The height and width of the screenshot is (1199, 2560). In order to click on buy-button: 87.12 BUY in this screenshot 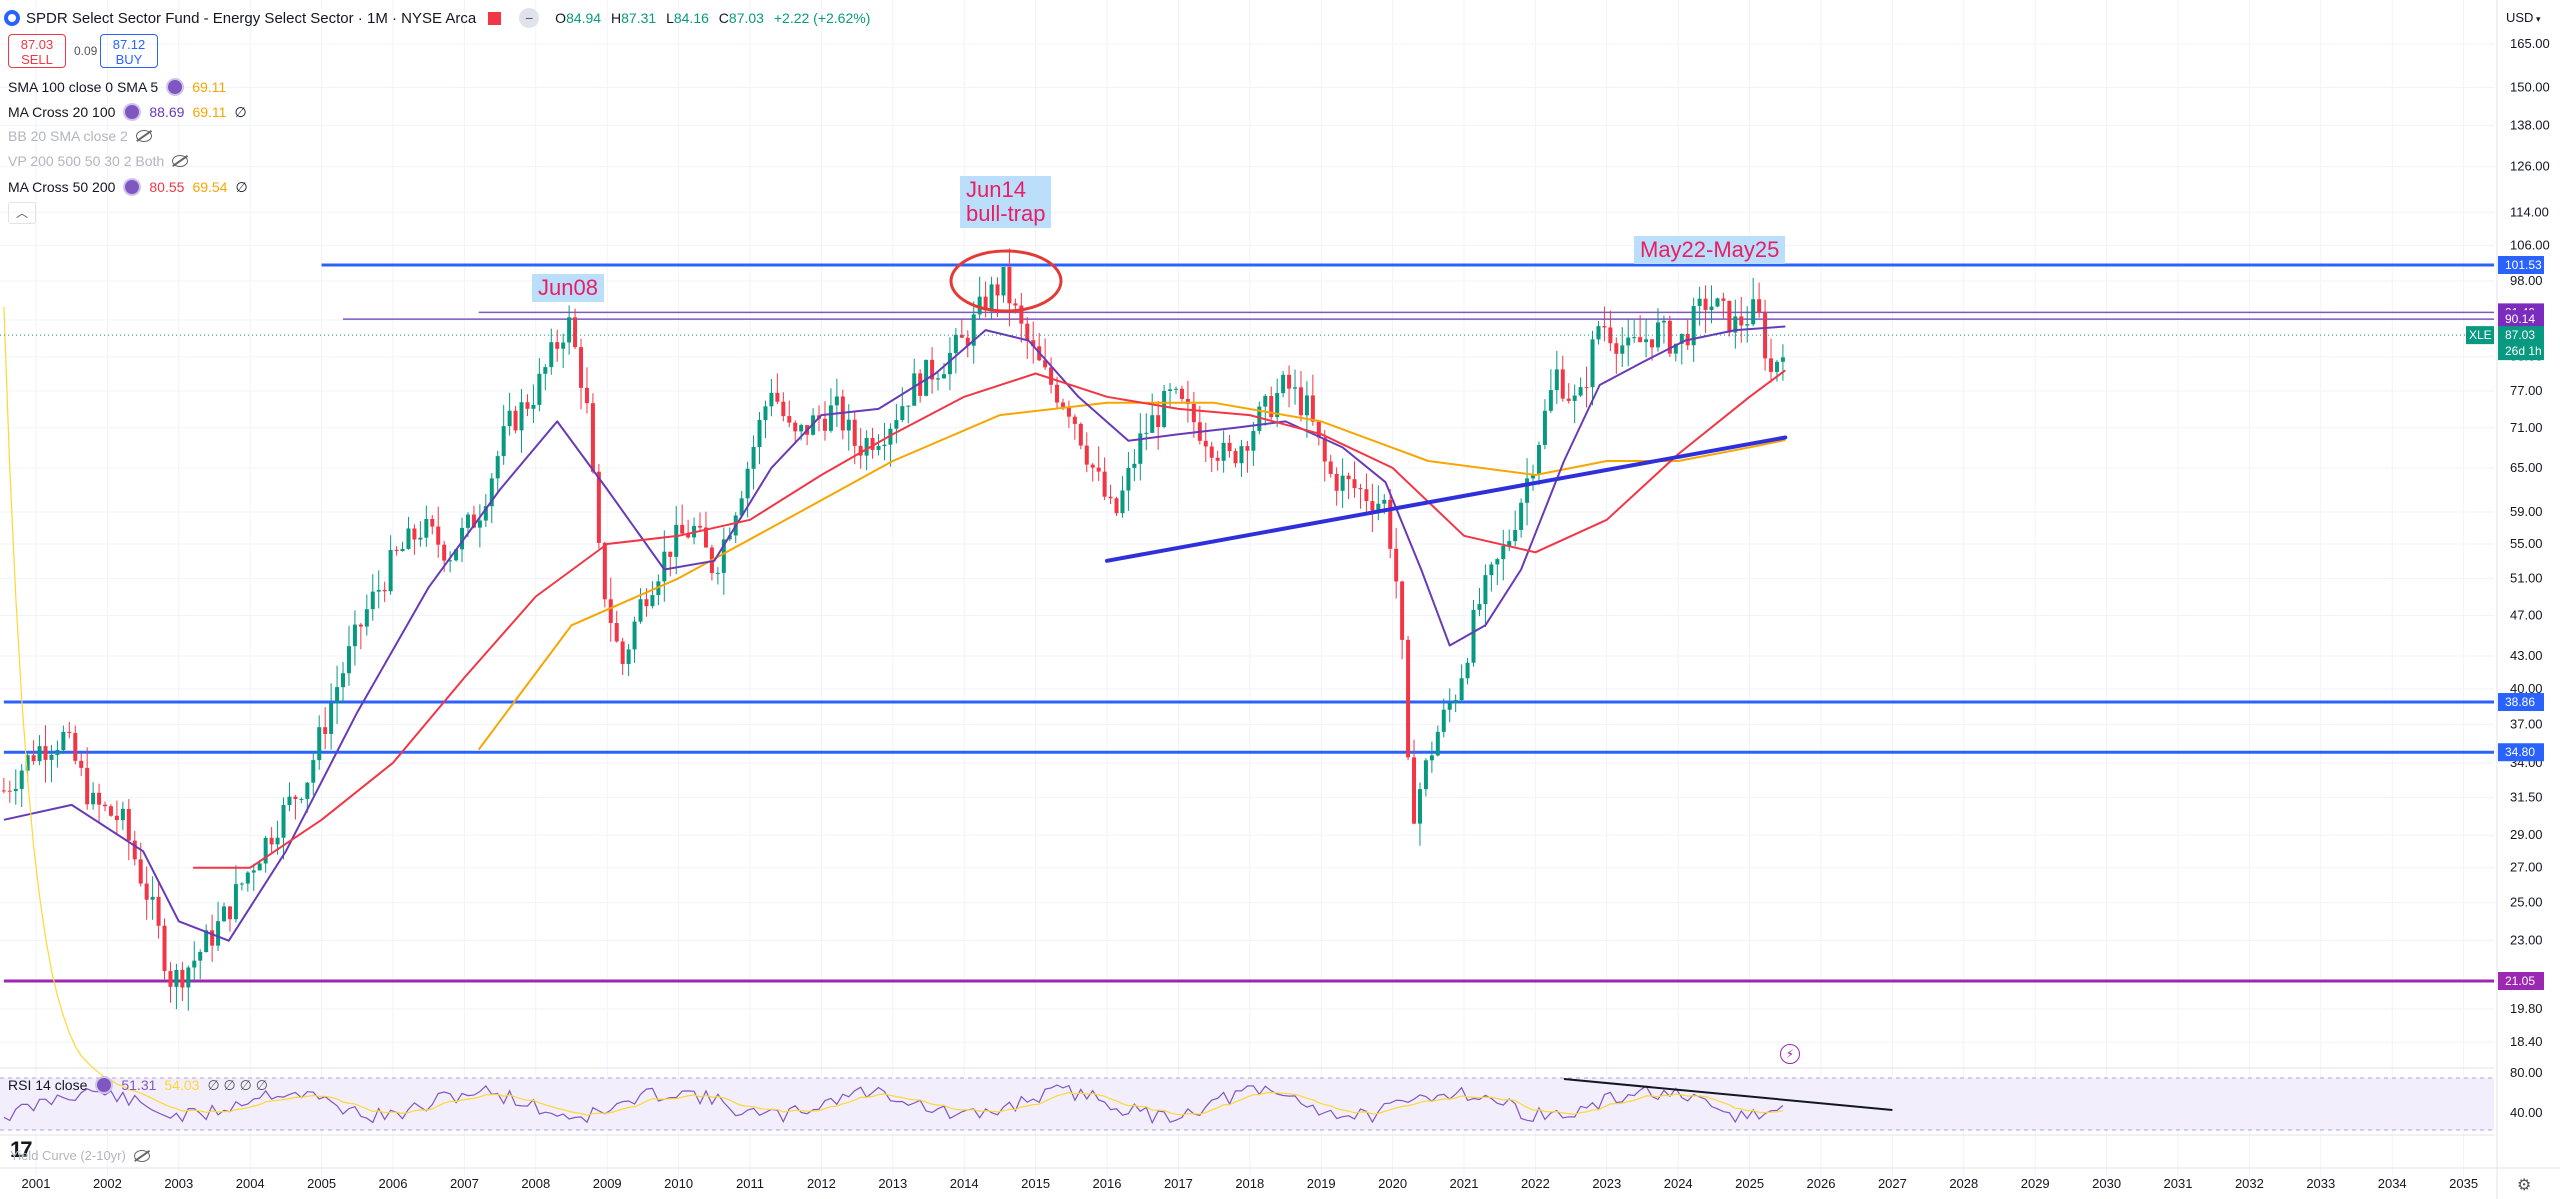, I will do `click(129, 51)`.